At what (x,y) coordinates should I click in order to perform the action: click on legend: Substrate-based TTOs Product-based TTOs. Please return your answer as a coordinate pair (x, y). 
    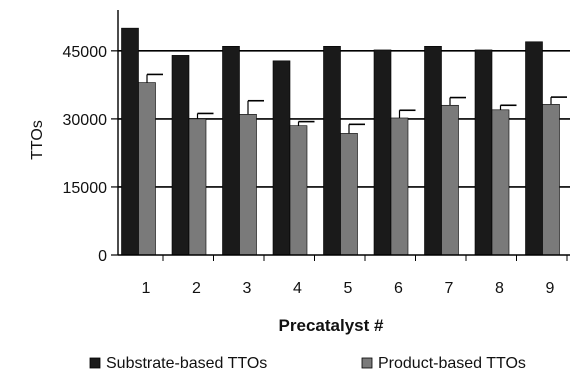
    Looking at the image, I should click on (307, 363).